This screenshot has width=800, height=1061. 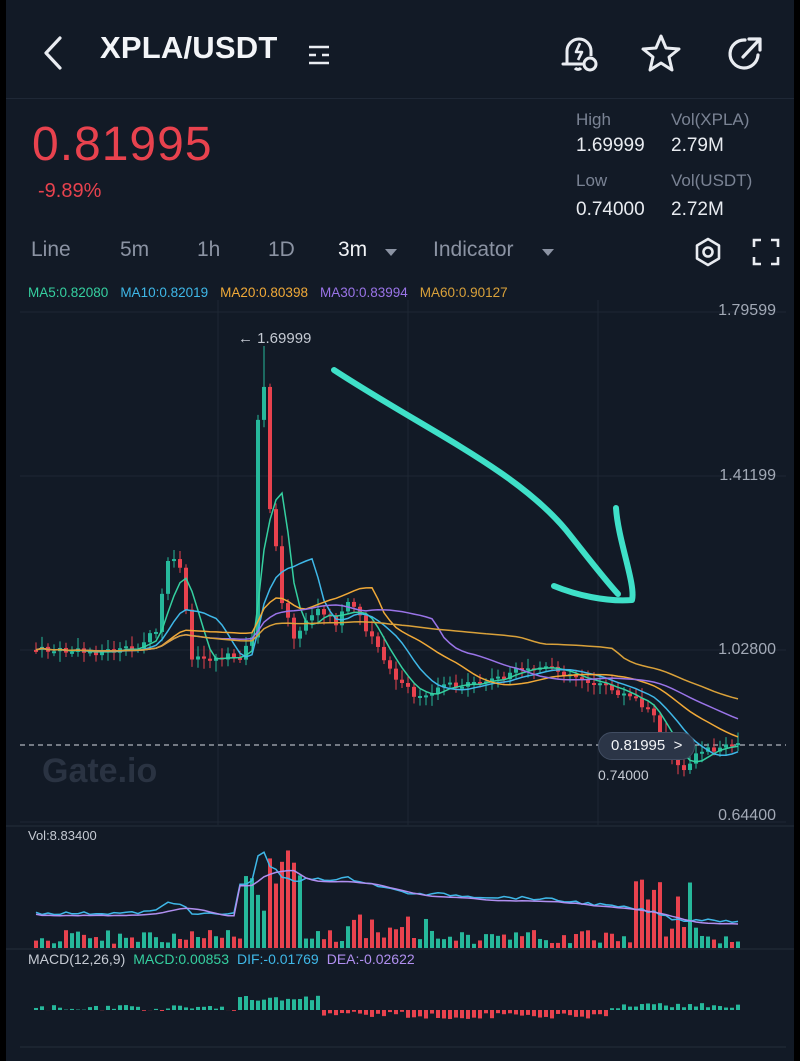 I want to click on chart-settings-icon, so click(x=708, y=252).